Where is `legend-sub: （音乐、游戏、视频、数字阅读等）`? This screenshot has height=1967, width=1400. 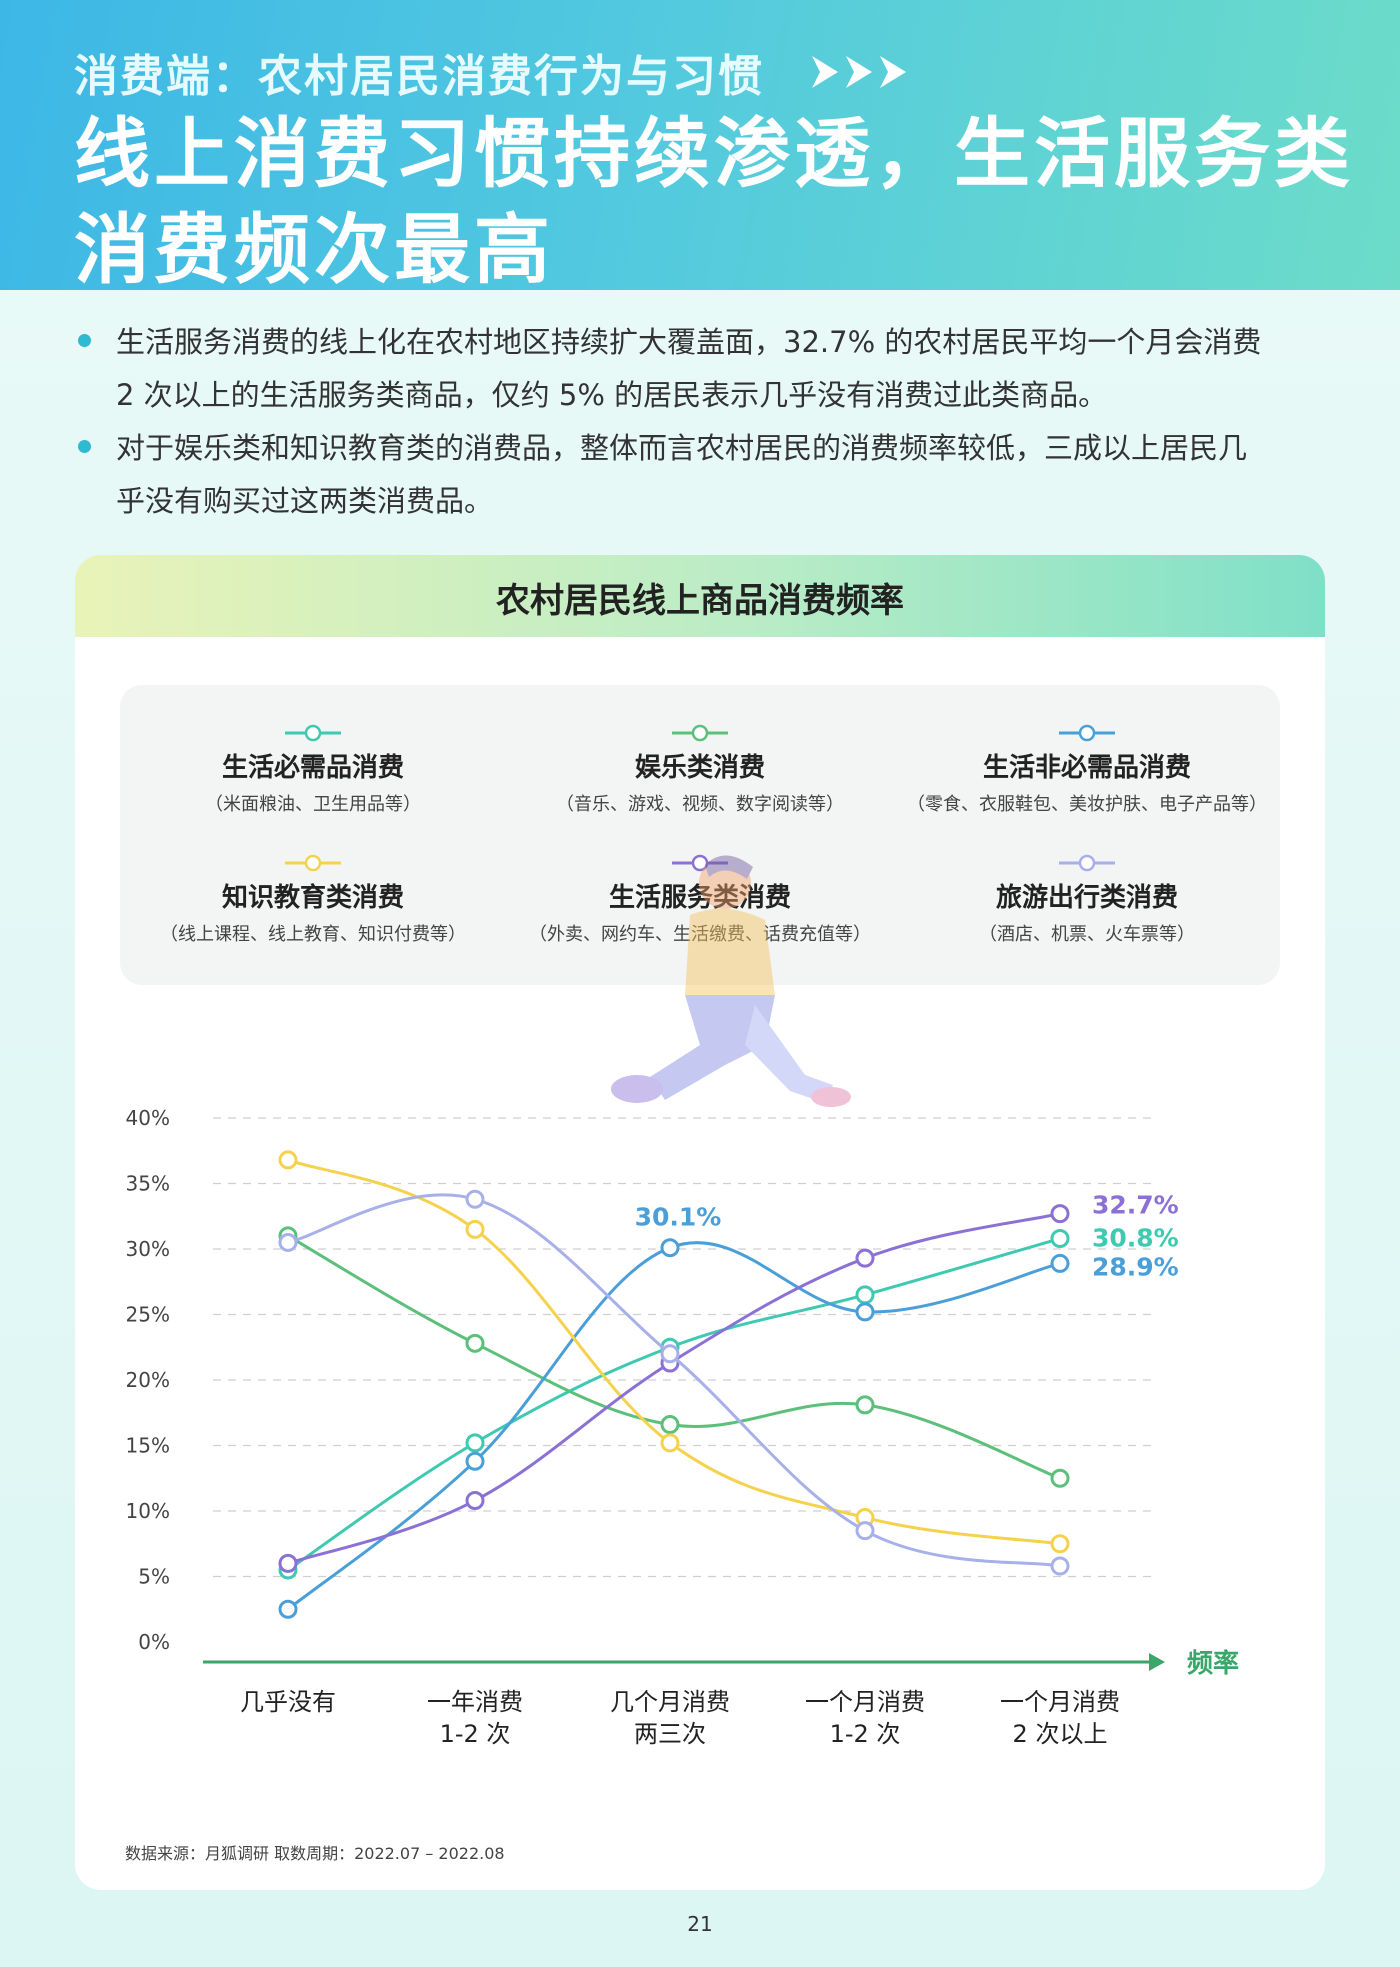 legend-sub: （音乐、游戏、视频、数字阅读等） is located at coordinates (700, 804).